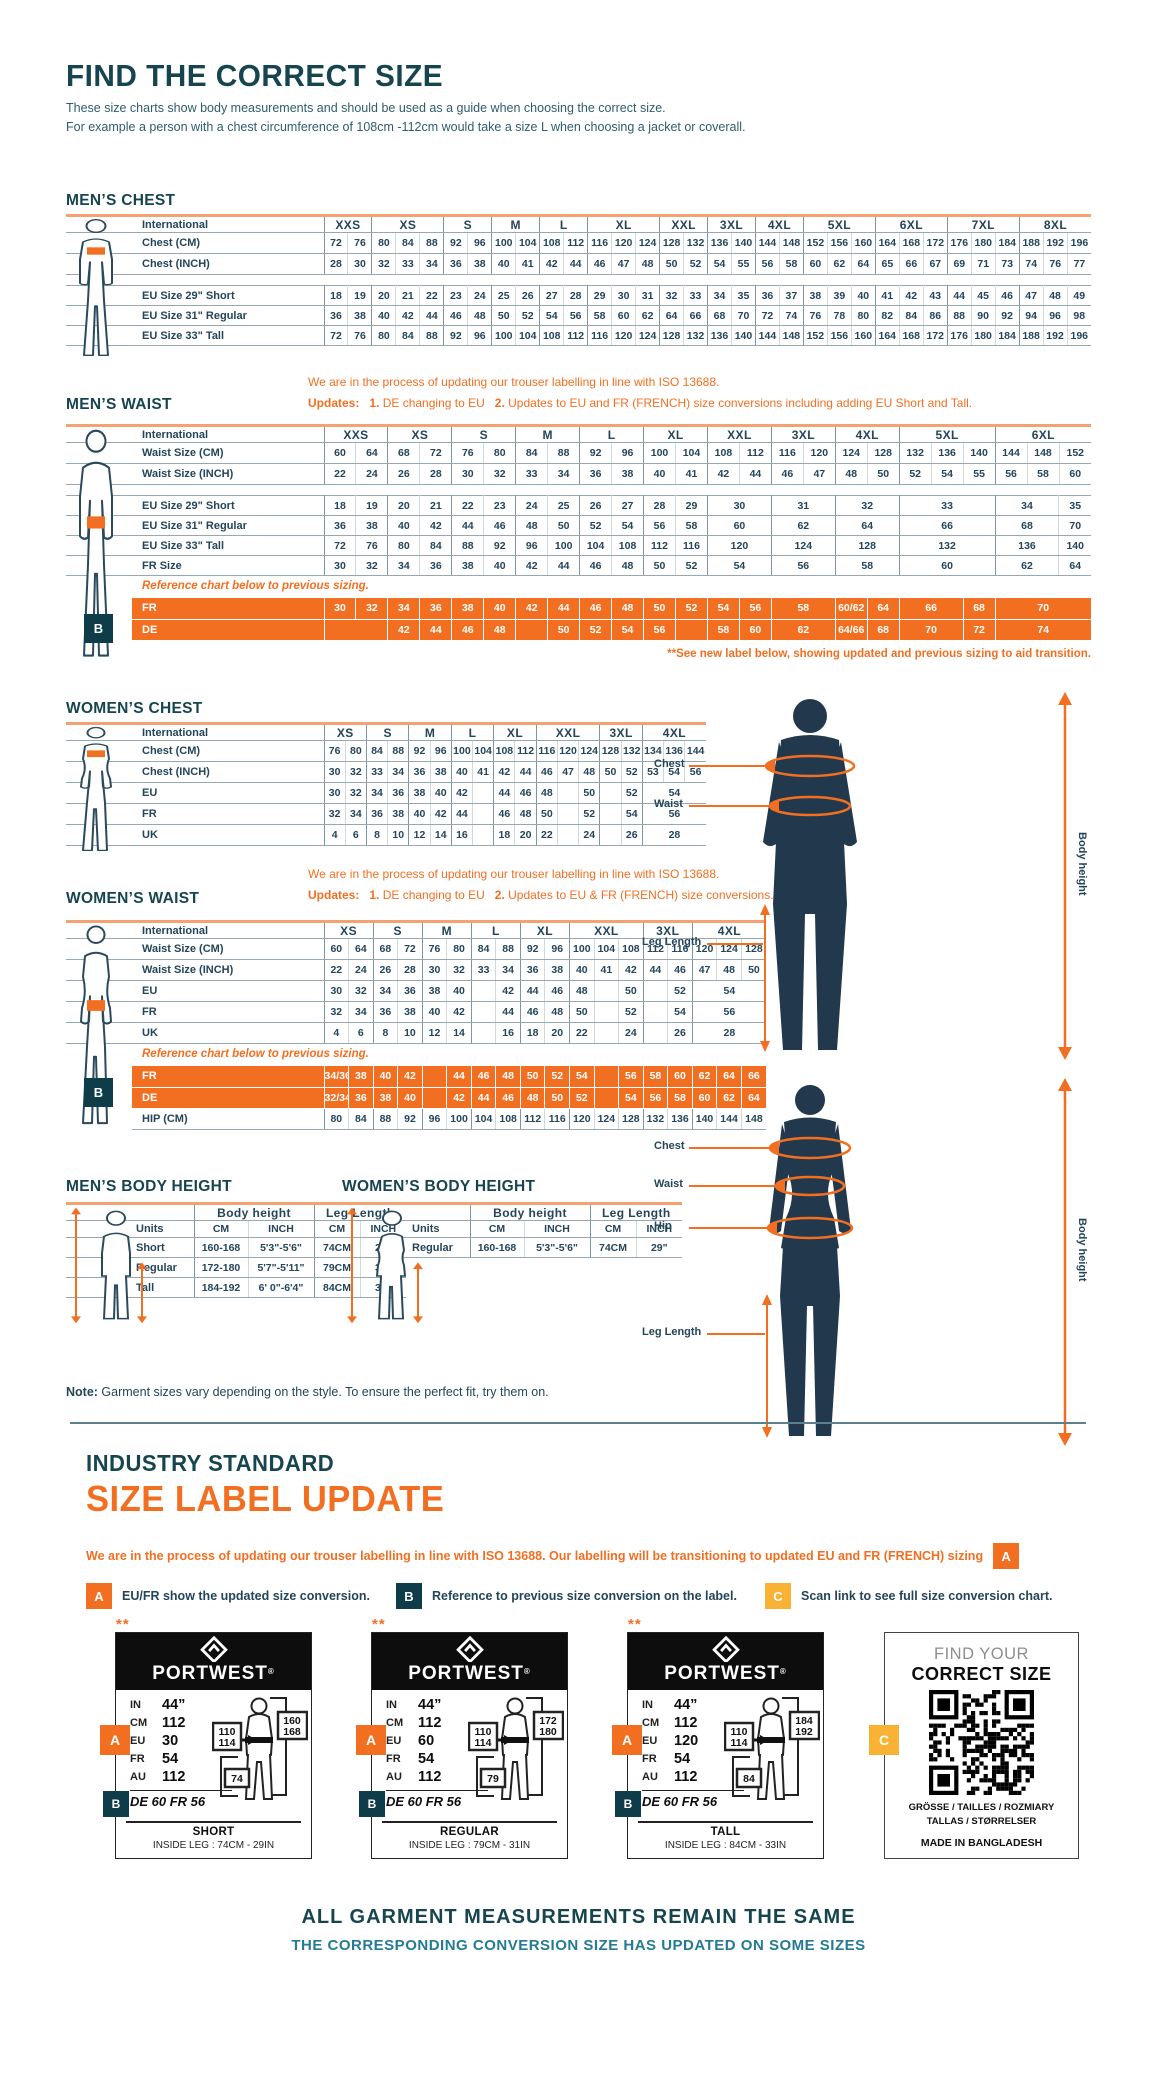 Image resolution: width=1157 pixels, height=2076 pixels. What do you see at coordinates (863, 243) in the screenshot?
I see `size-cell: 160` at bounding box center [863, 243].